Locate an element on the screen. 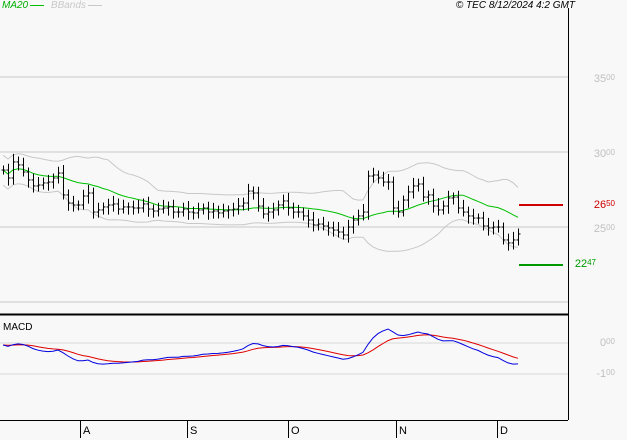  month-label: S is located at coordinates (194, 431).